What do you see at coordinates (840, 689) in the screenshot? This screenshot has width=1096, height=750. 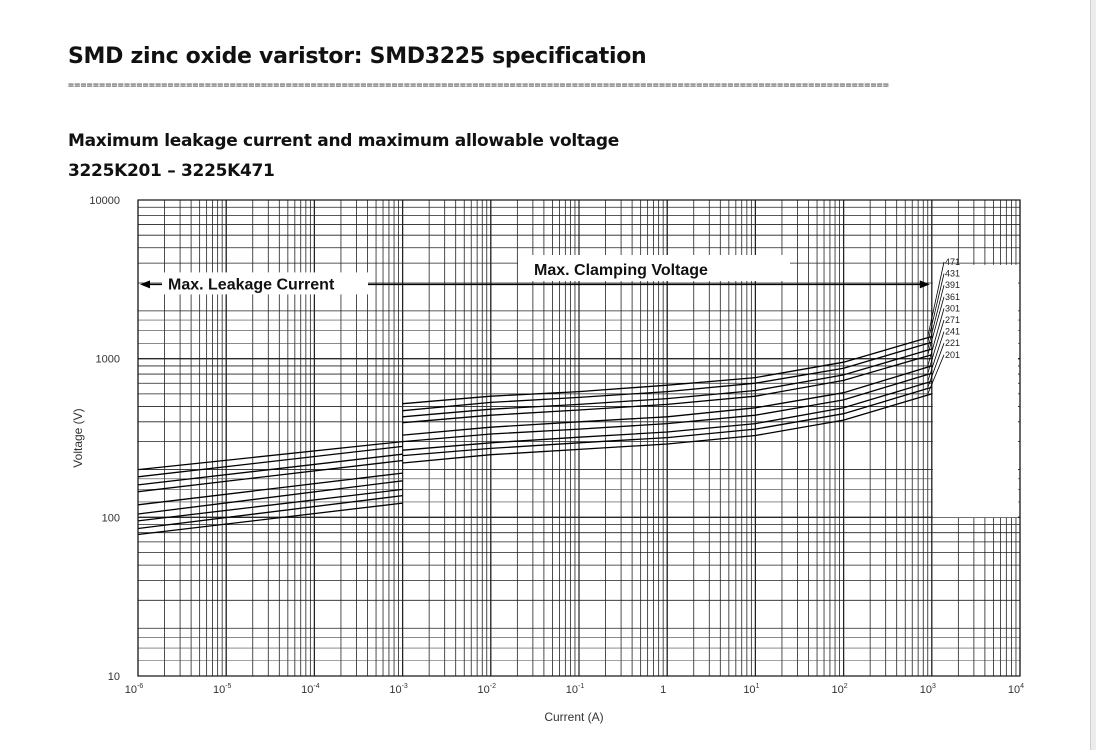 I see `x-tick-label: 10²` at bounding box center [840, 689].